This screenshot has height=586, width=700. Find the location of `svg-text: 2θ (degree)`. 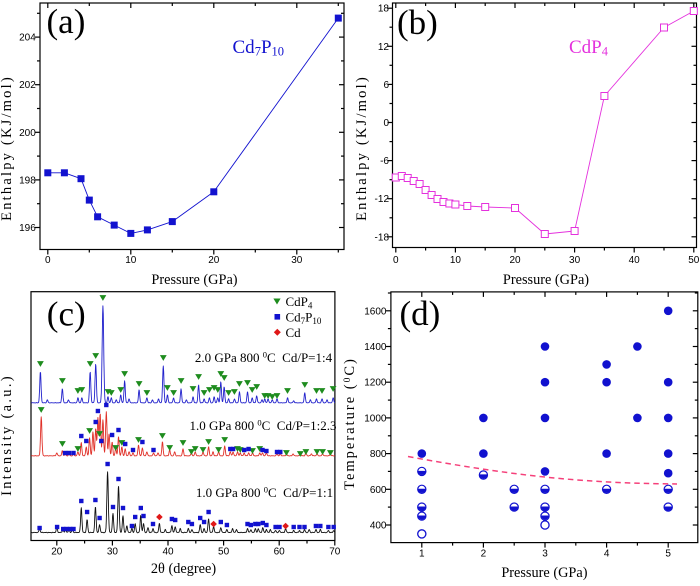

svg-text: 2θ (degree) is located at coordinates (183, 569).